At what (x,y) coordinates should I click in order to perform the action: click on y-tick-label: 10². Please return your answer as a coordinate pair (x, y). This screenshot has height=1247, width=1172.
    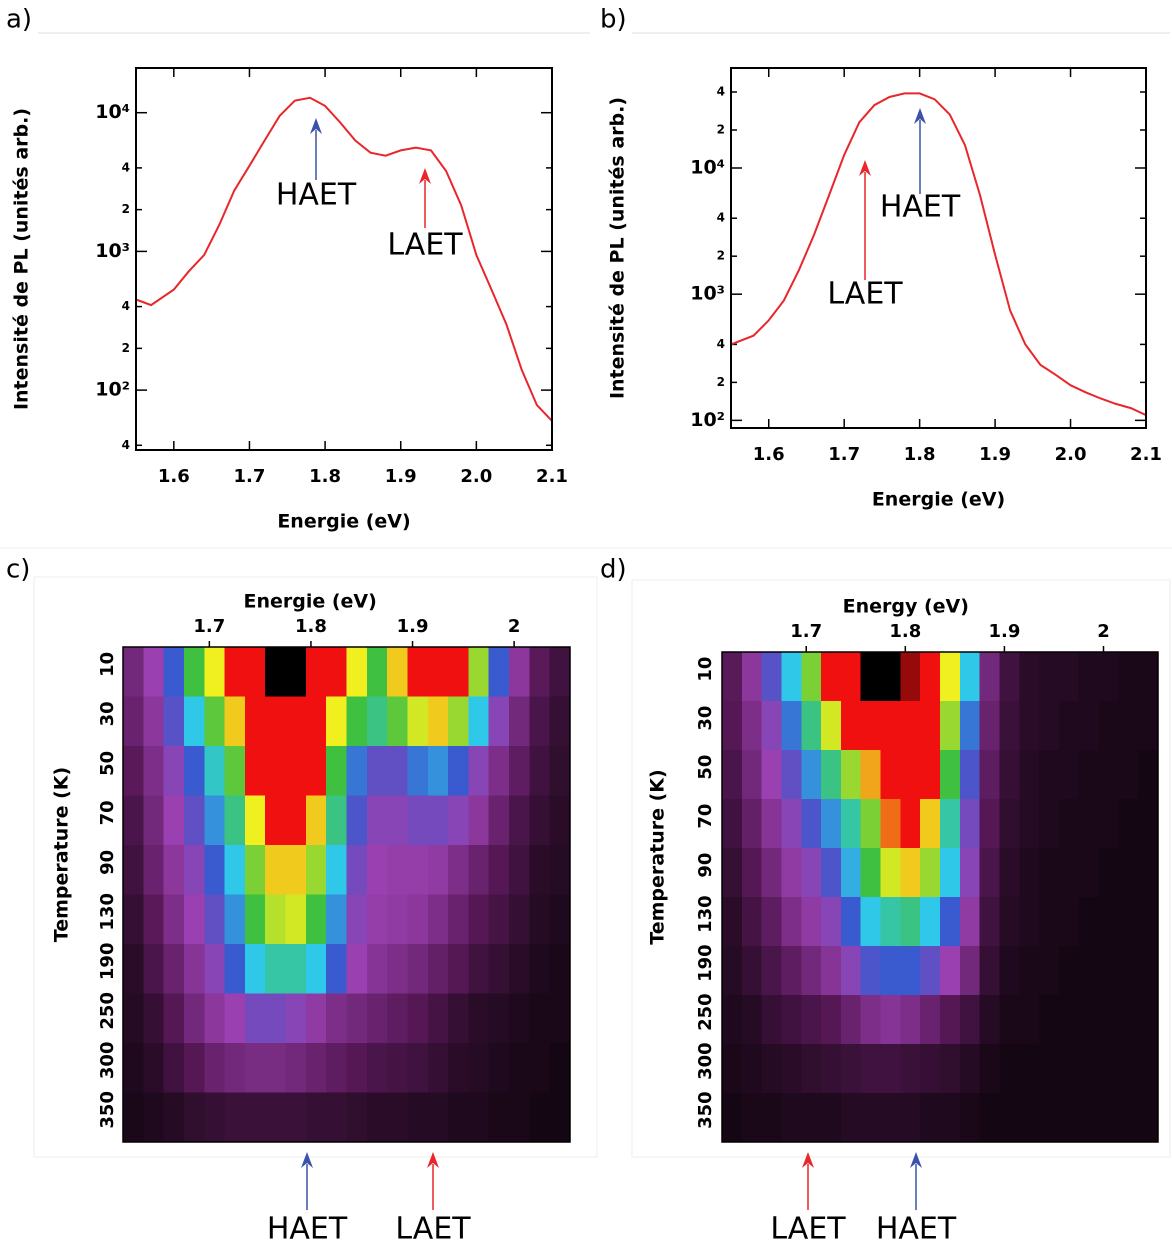
    Looking at the image, I should click on (112, 390).